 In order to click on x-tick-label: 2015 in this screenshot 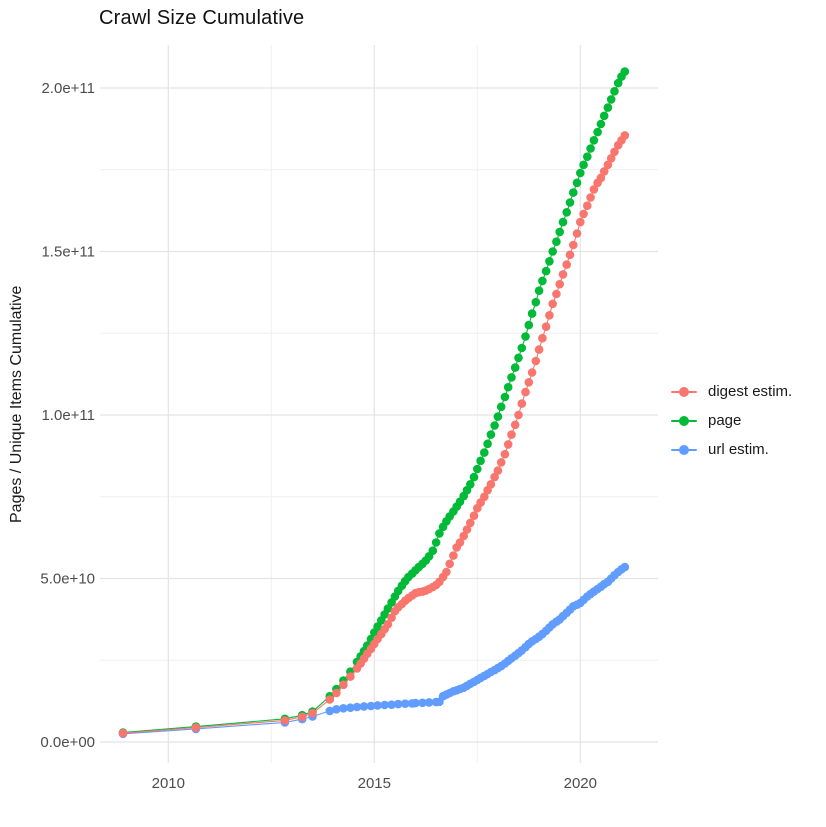, I will do `click(374, 783)`.